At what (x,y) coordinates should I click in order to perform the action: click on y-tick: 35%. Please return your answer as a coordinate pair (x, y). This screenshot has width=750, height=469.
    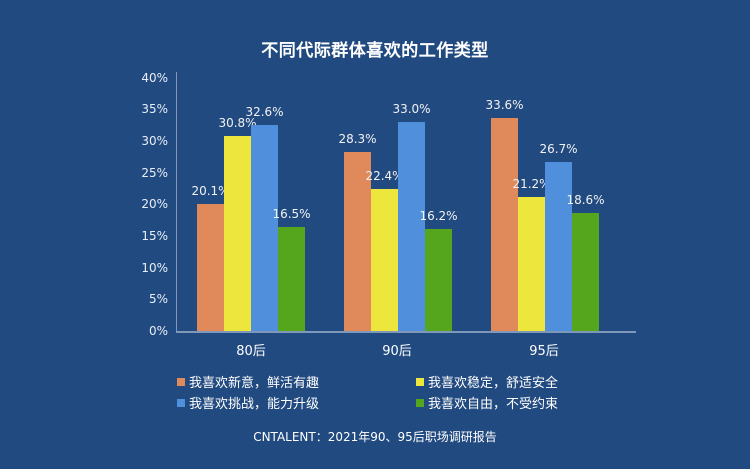
    Looking at the image, I should click on (154, 109).